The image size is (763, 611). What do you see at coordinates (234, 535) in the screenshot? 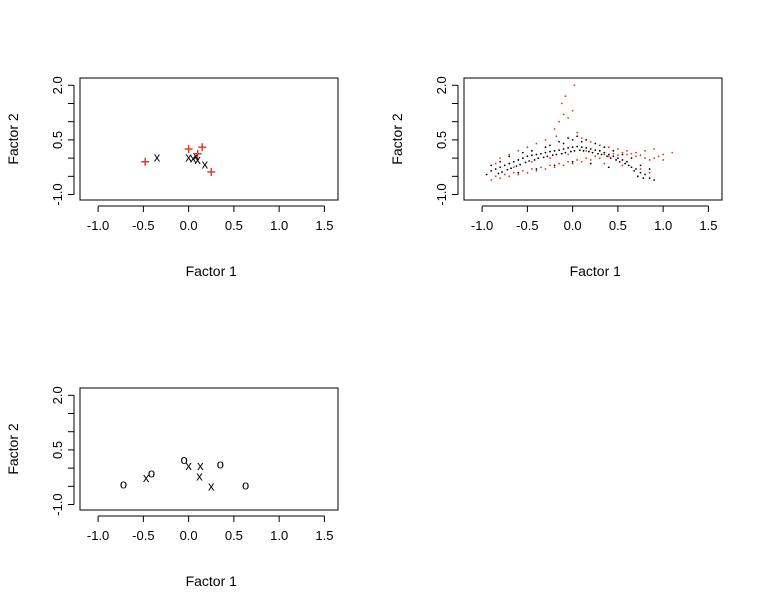
I see `x-tick-label: 0.5` at bounding box center [234, 535].